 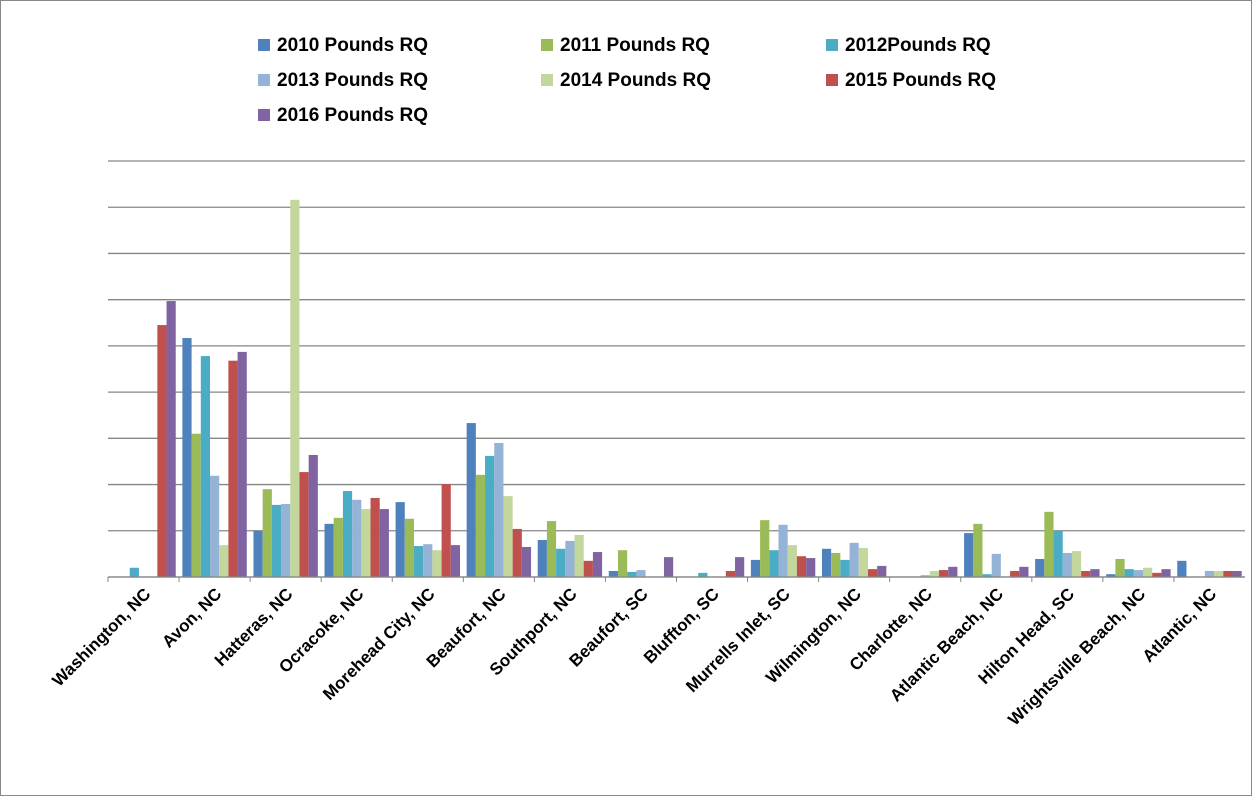 What do you see at coordinates (635, 80) in the screenshot?
I see `legend-label: 2014 Pounds RQ` at bounding box center [635, 80].